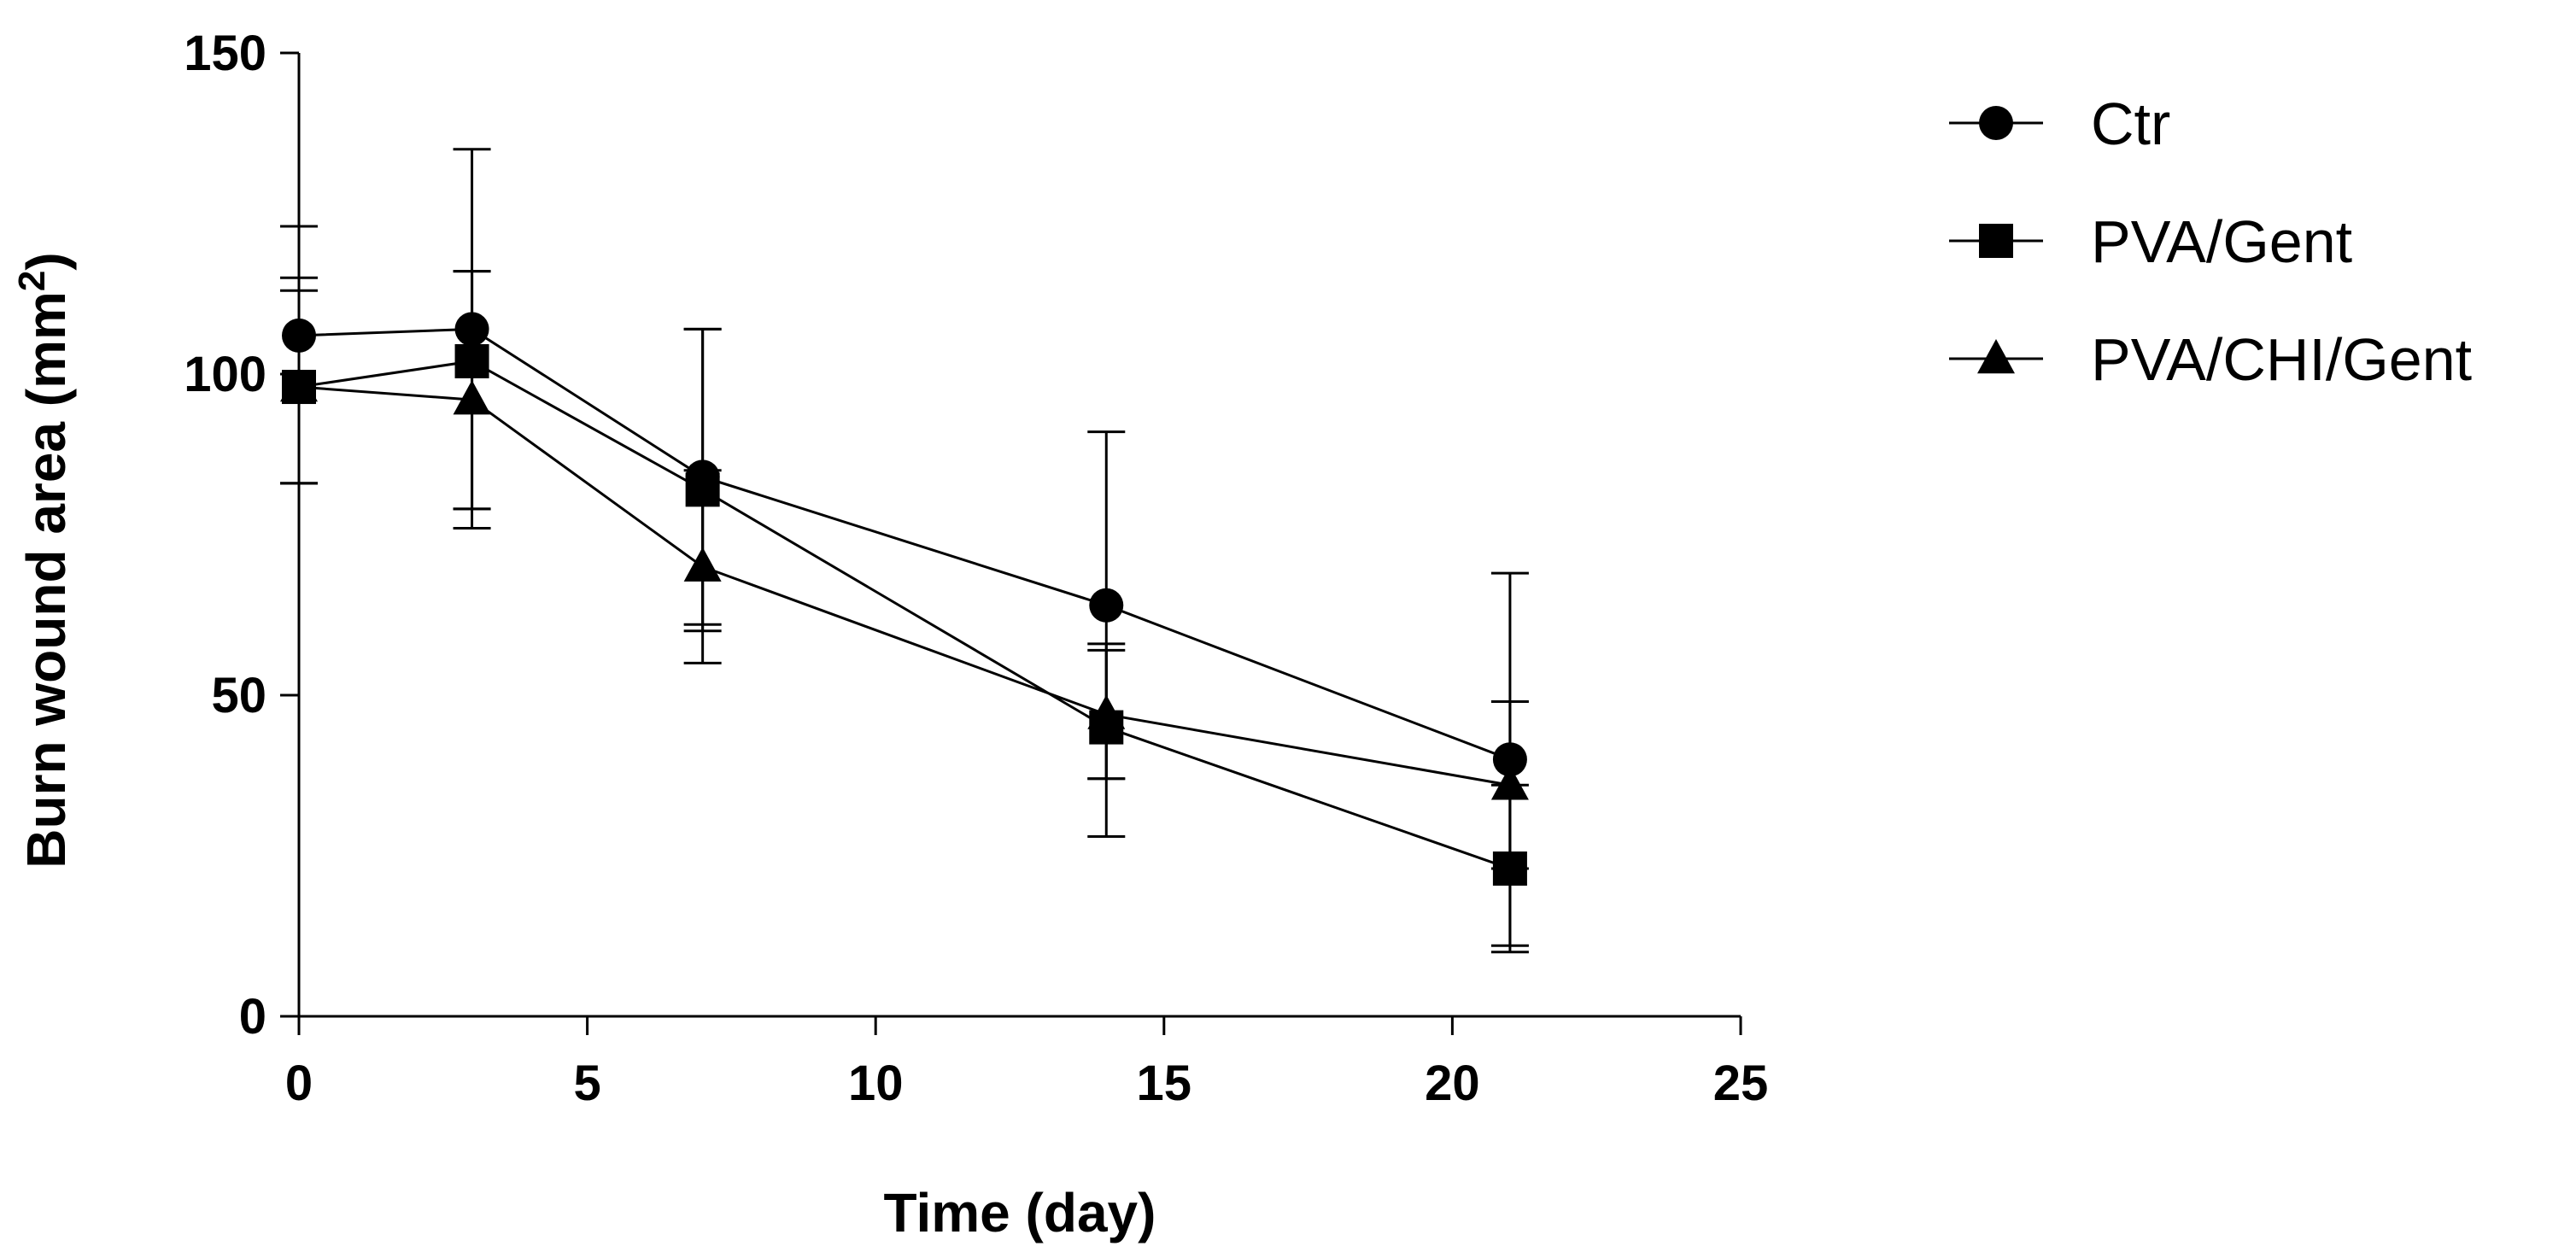 The height and width of the screenshot is (1258, 2576). I want to click on x-tick-label: 10, so click(876, 1084).